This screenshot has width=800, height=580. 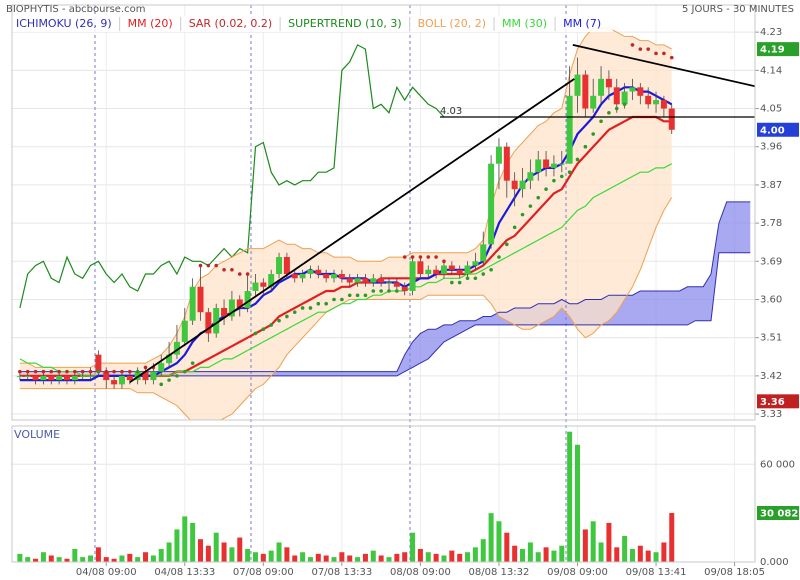 I want to click on x-tick-label: 08/08 13:32, so click(x=499, y=572).